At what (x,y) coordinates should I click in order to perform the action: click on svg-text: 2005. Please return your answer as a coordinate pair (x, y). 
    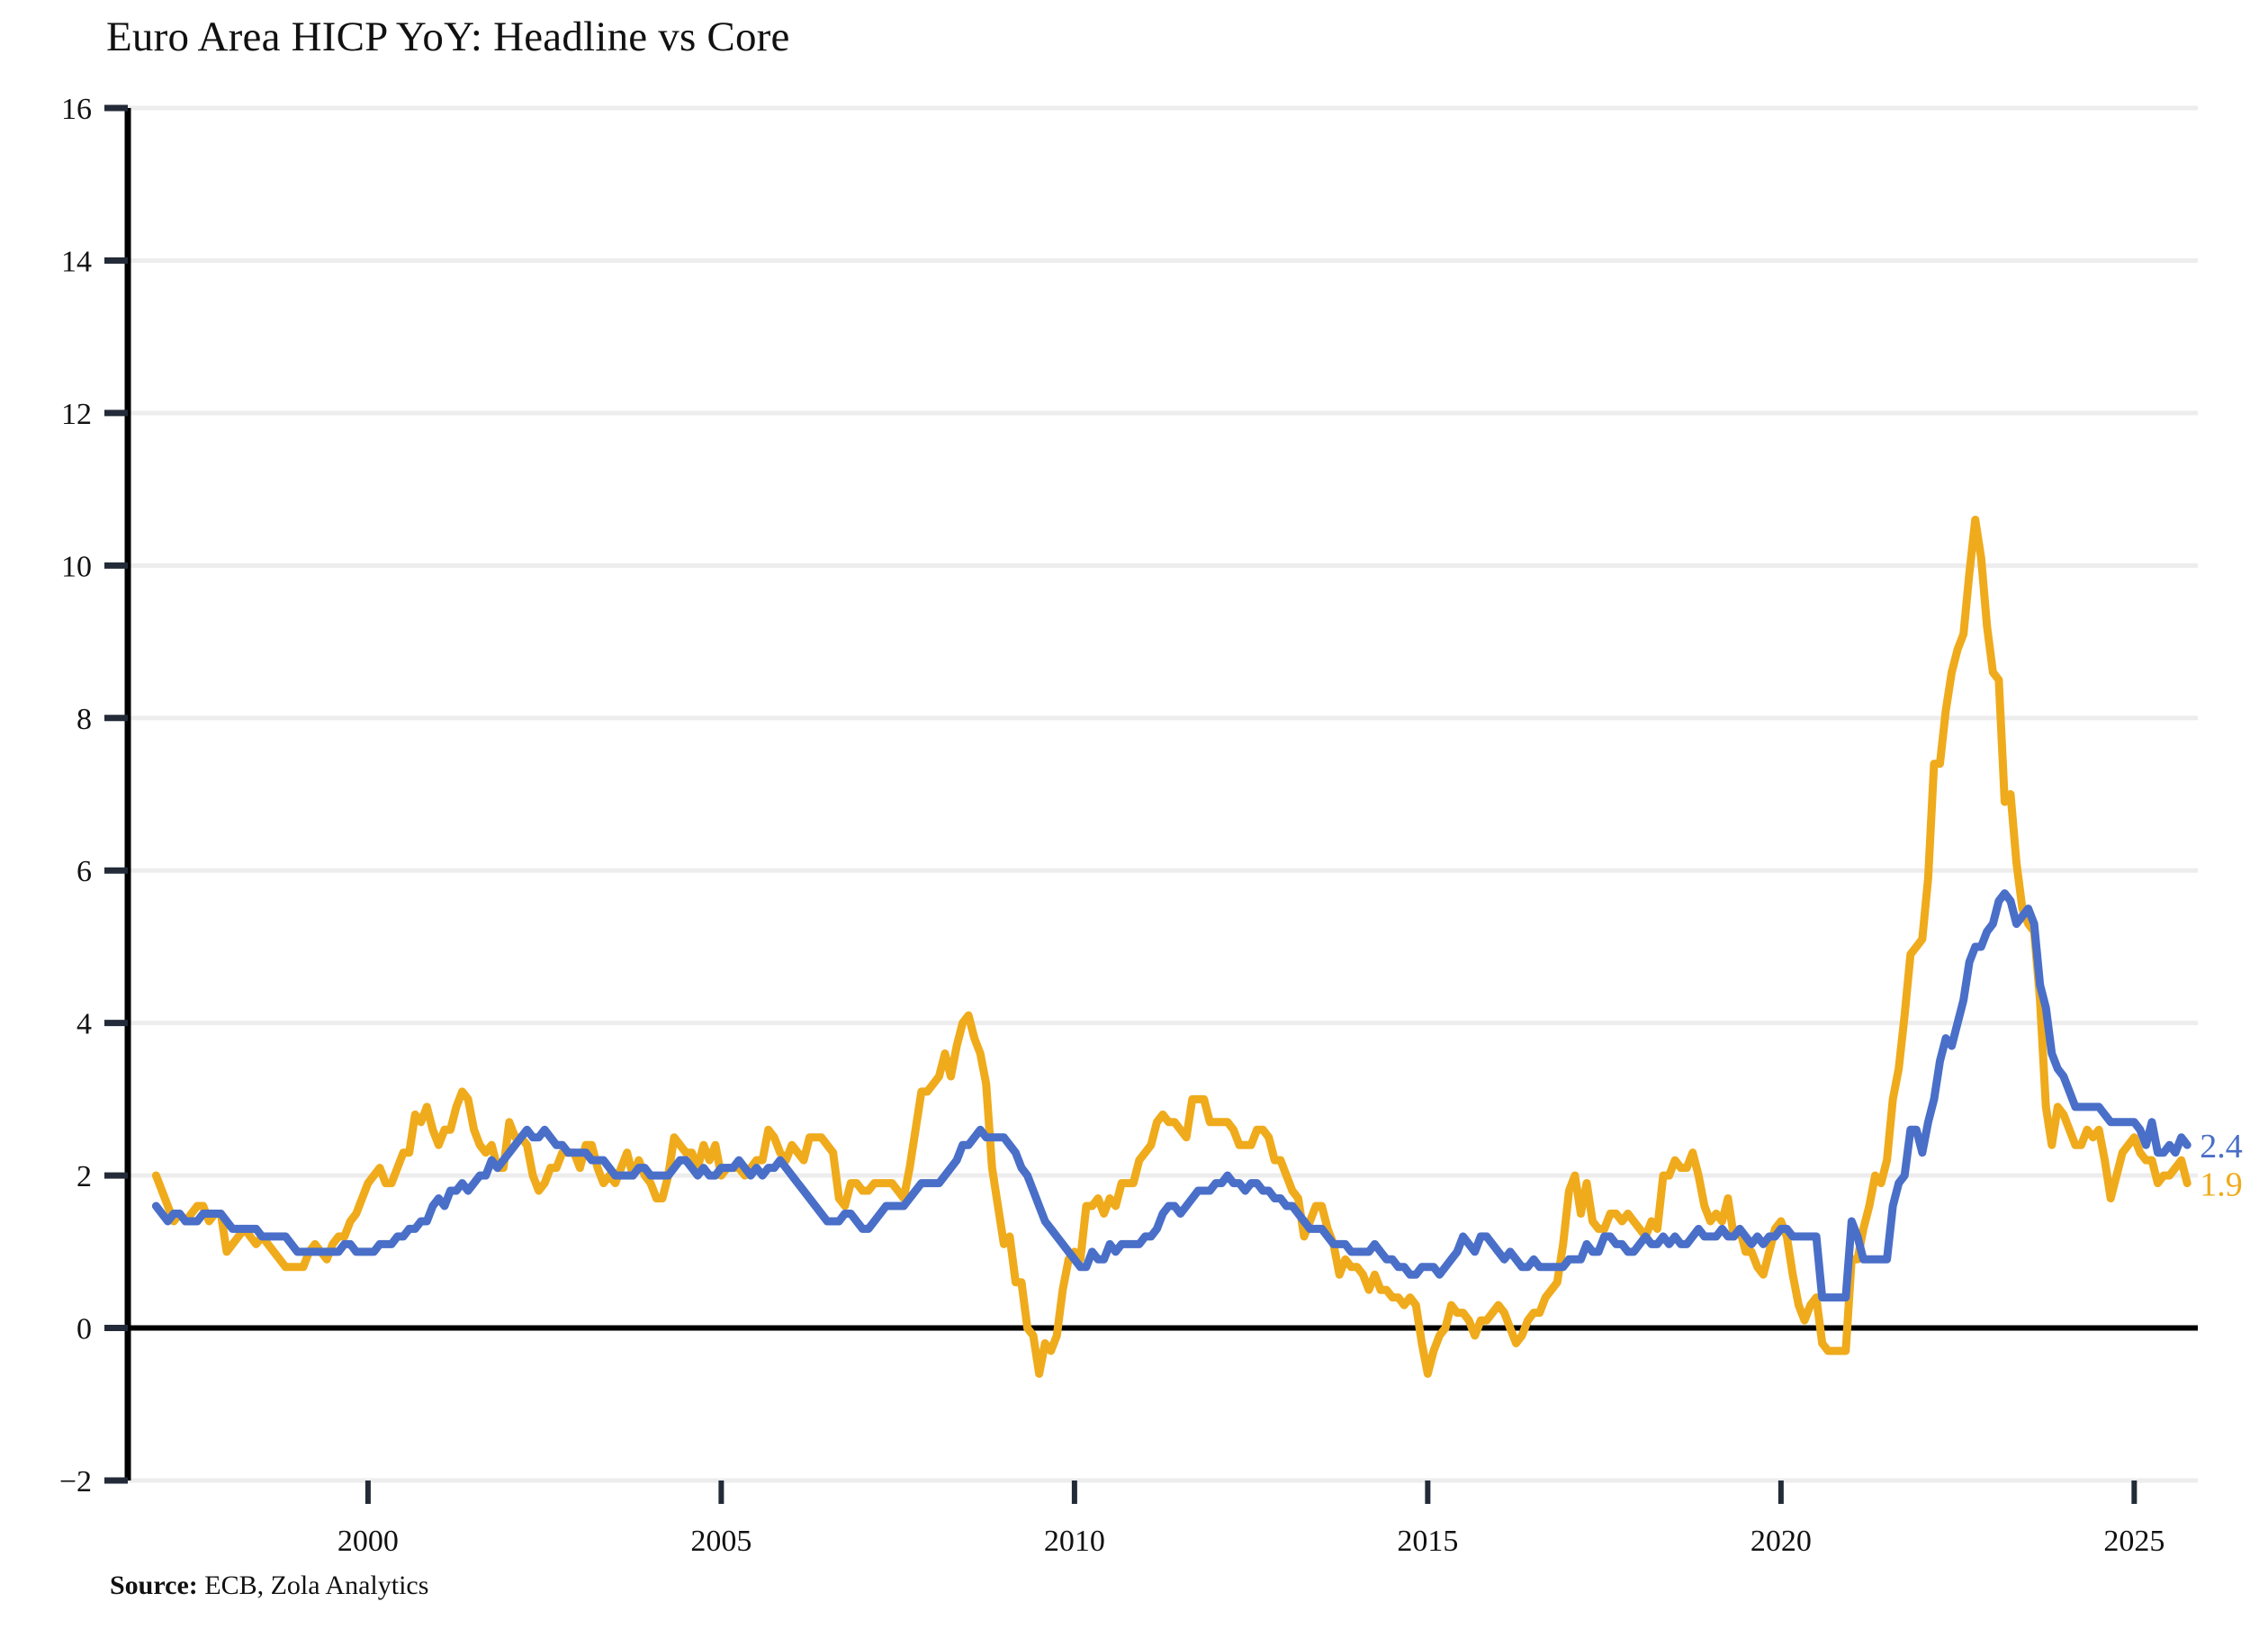
    Looking at the image, I should click on (721, 1541).